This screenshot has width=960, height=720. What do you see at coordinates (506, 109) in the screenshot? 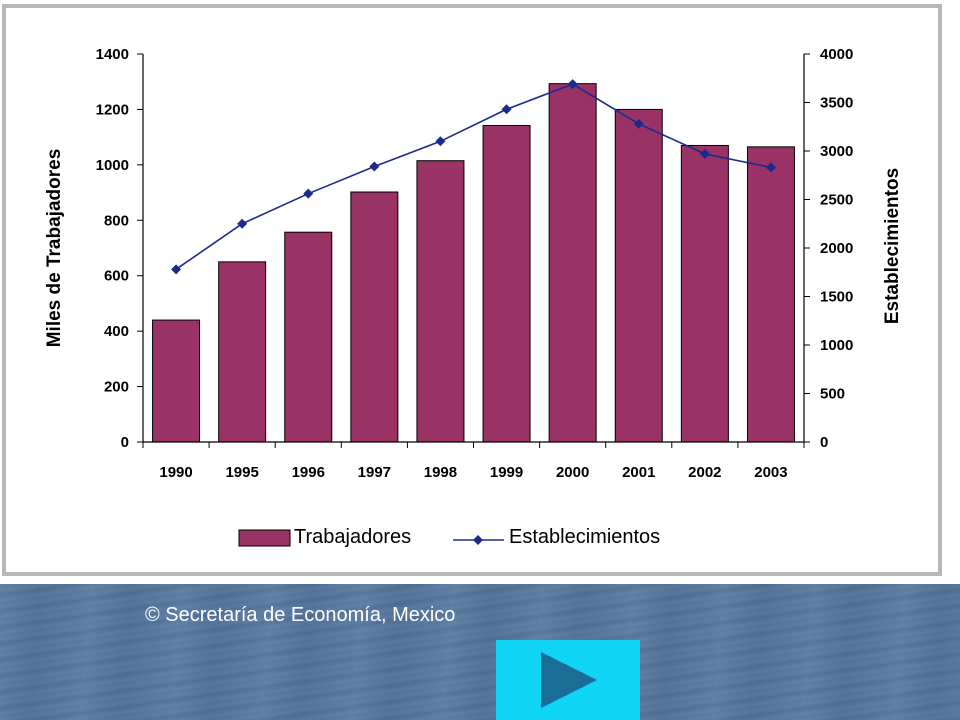
I see `point-1999` at bounding box center [506, 109].